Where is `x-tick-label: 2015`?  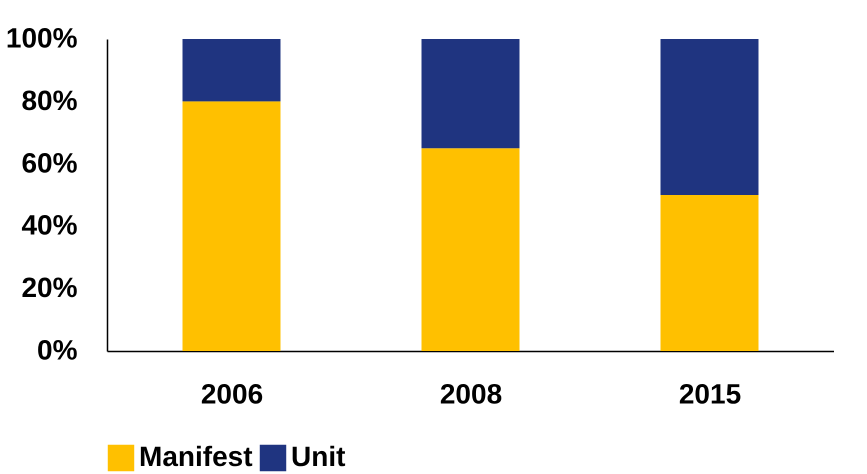 x-tick-label: 2015 is located at coordinates (710, 394).